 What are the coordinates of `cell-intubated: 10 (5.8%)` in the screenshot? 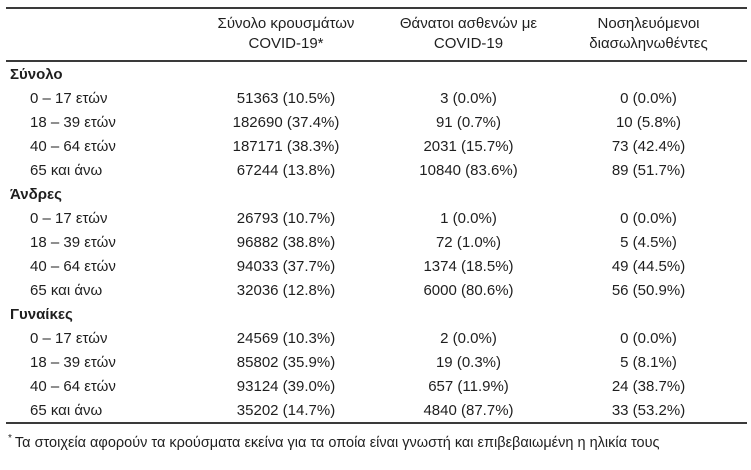 It's located at (648, 122).